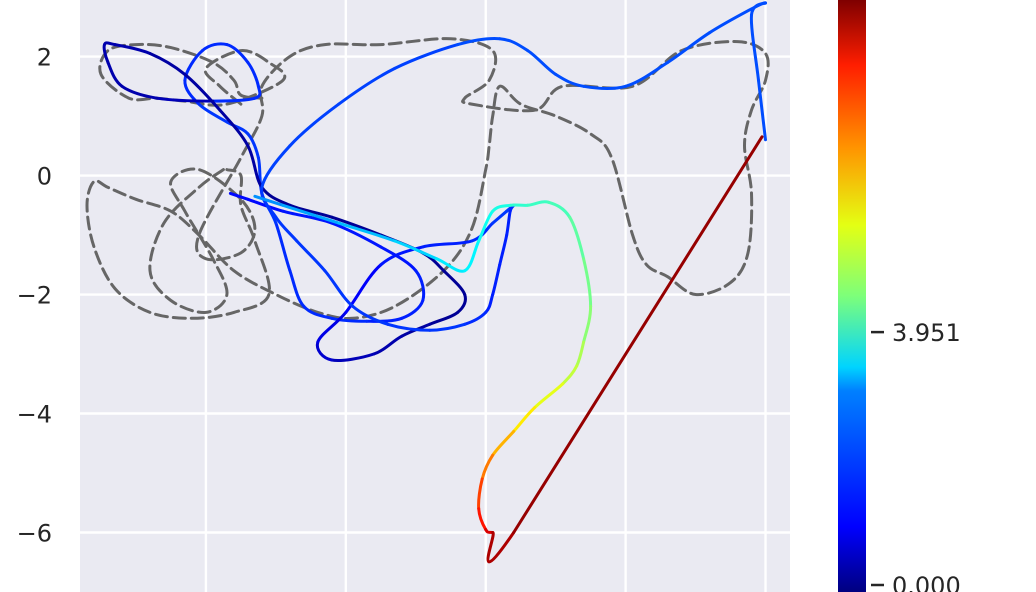 Image resolution: width=1036 pixels, height=592 pixels. I want to click on colorbar-ticks: 3.951 0.000, so click(916, 455).